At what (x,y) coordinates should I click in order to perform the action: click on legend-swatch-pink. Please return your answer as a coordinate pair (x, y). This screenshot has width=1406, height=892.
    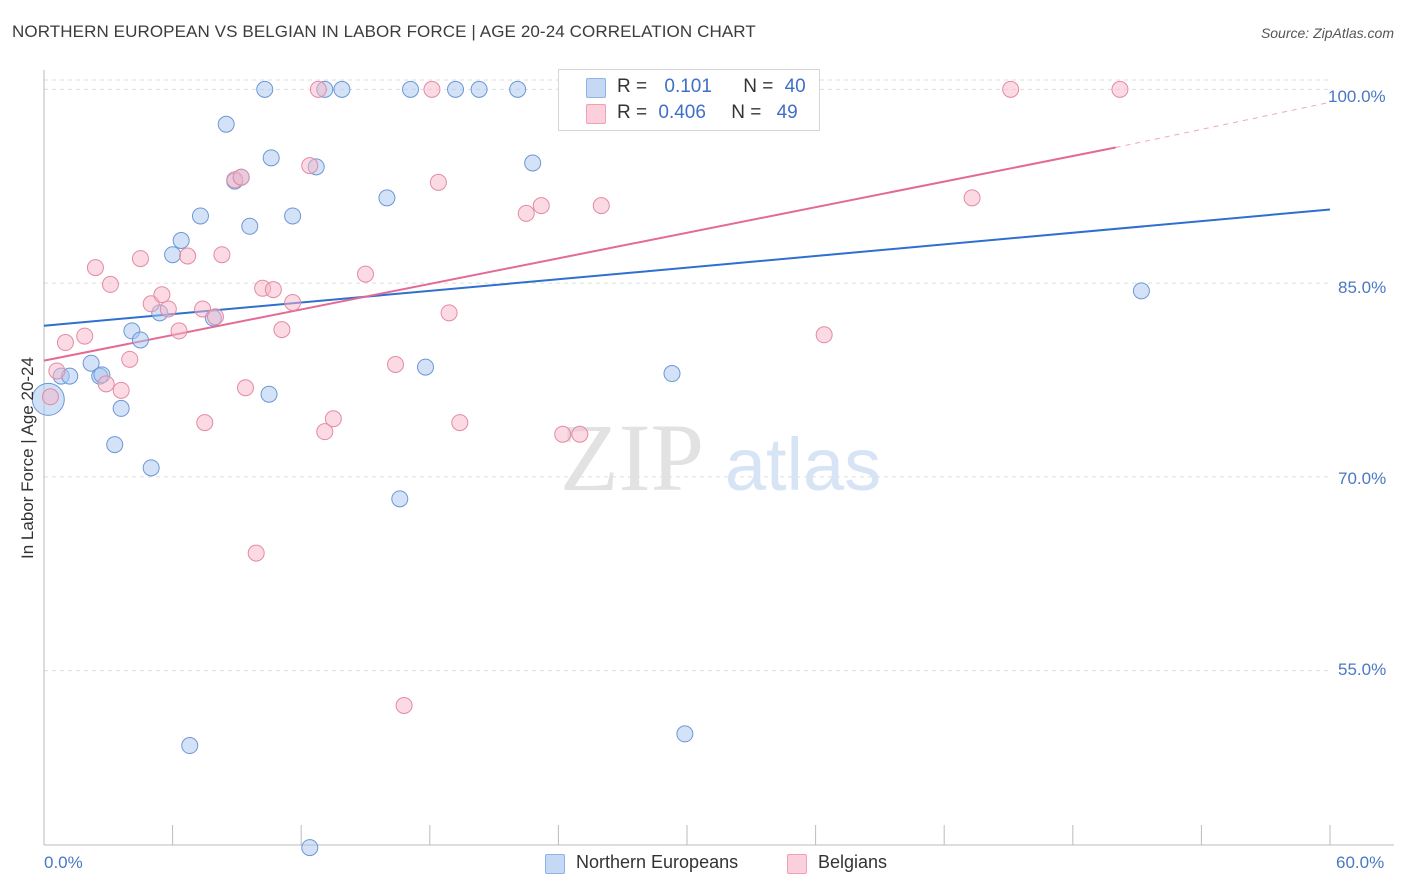
    Looking at the image, I should click on (596, 114).